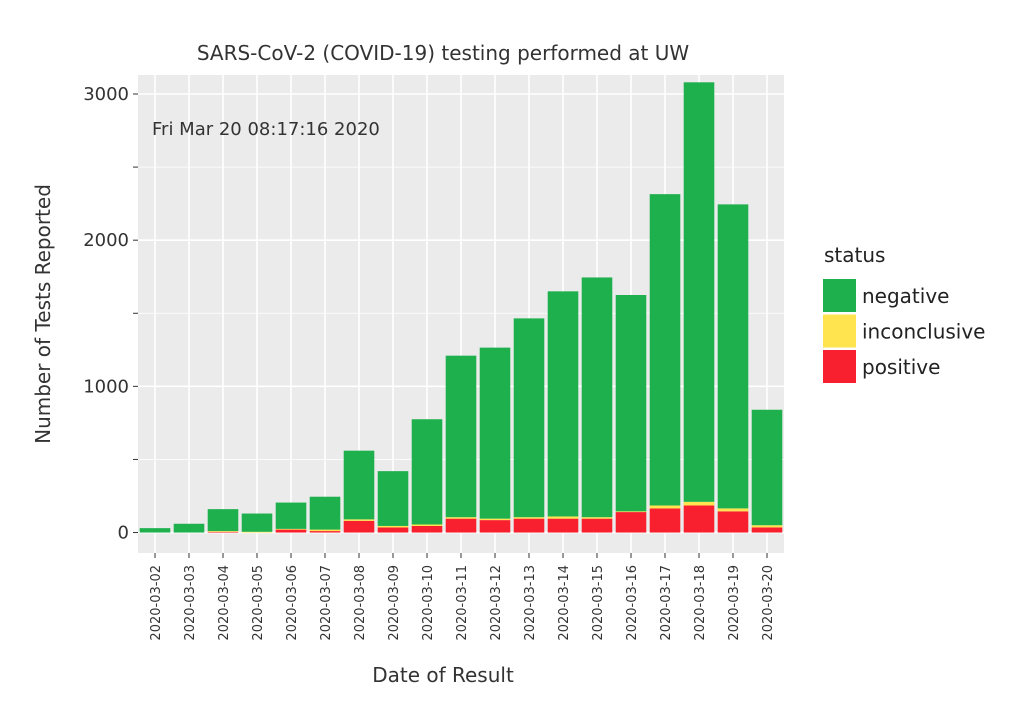 This screenshot has width=1030, height=726. I want to click on x-tick-label: 2020-03-02, so click(156, 603).